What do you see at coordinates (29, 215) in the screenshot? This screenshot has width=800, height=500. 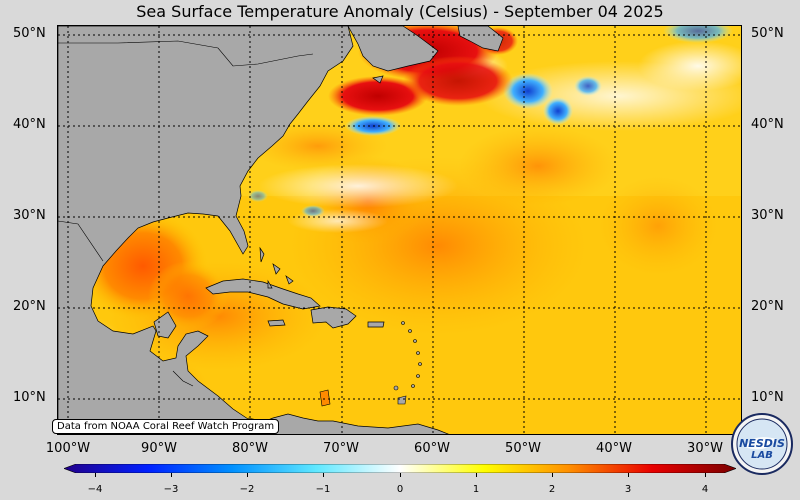 I see `lat-label-30n-left: 30°N` at bounding box center [29, 215].